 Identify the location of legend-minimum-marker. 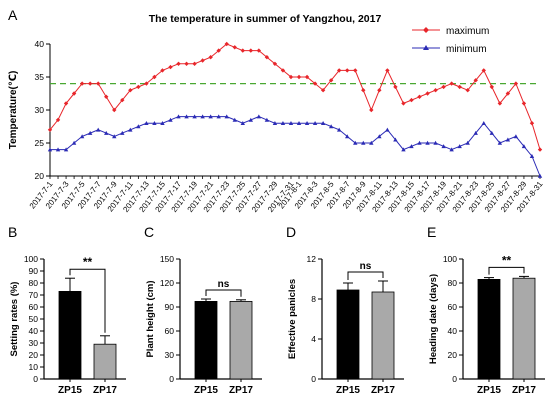
(426, 47).